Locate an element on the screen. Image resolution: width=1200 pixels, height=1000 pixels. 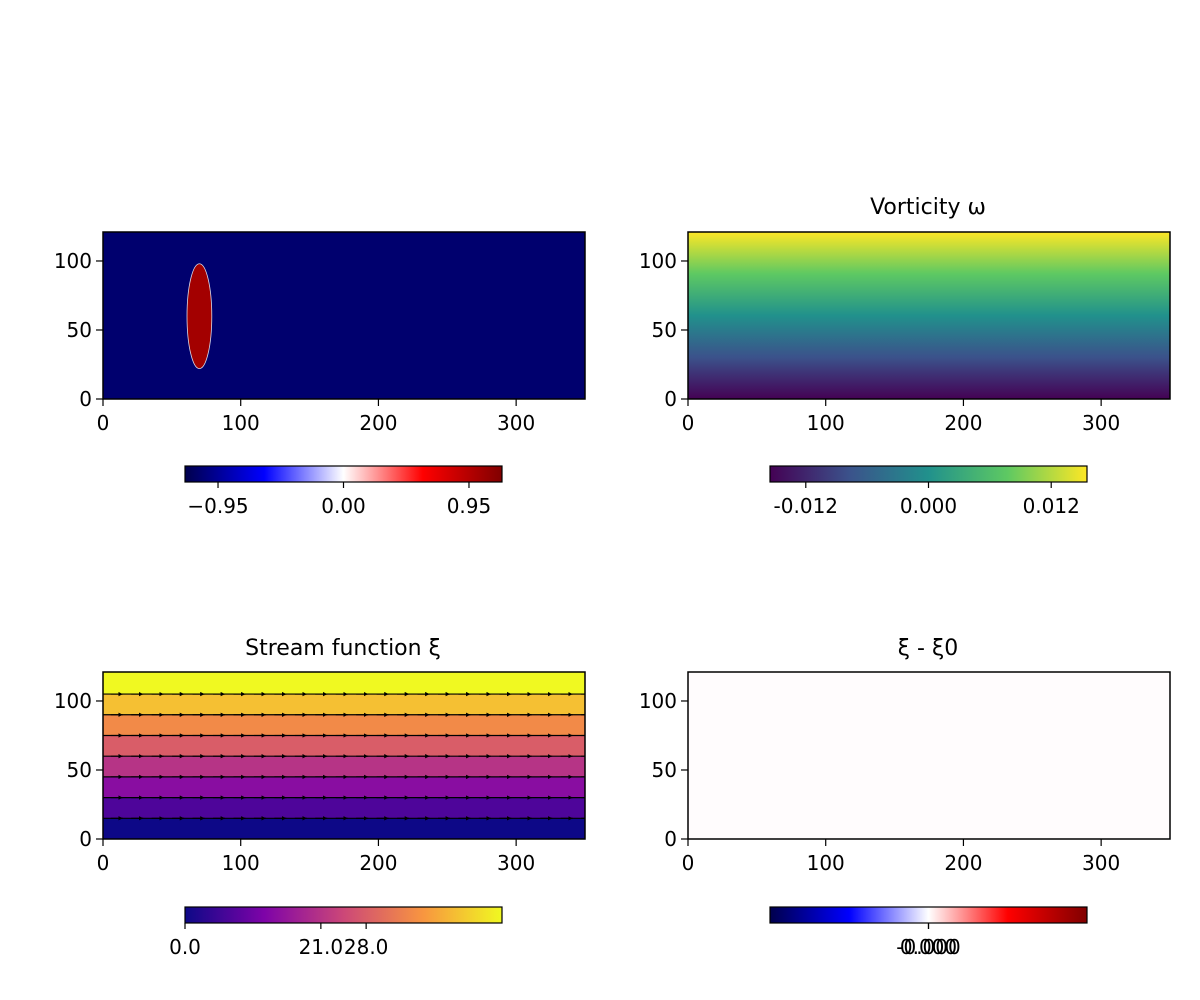
panel-xi-diff-frame is located at coordinates (929, 755).